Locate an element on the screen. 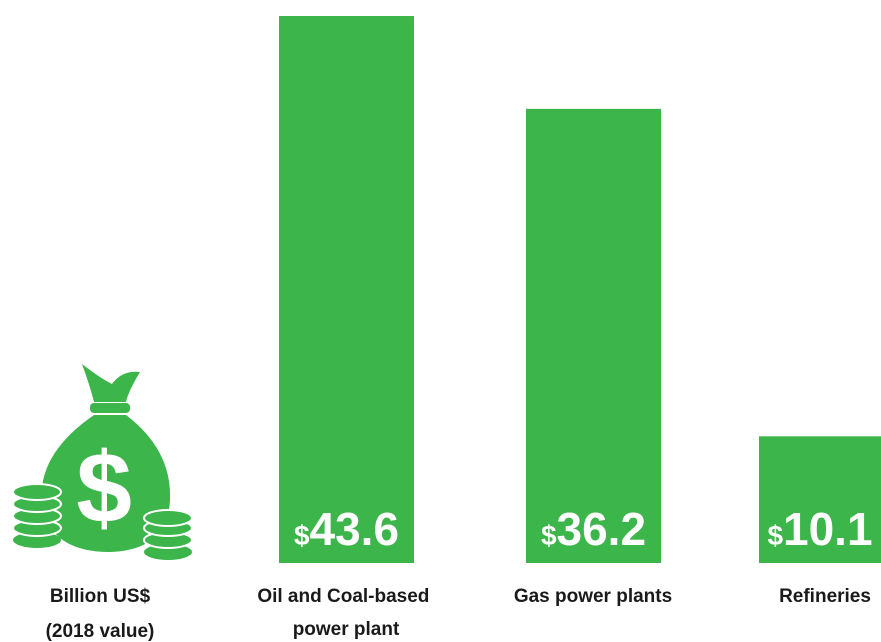 This screenshot has width=881, height=642. value-label: $10.1 is located at coordinates (819, 529).